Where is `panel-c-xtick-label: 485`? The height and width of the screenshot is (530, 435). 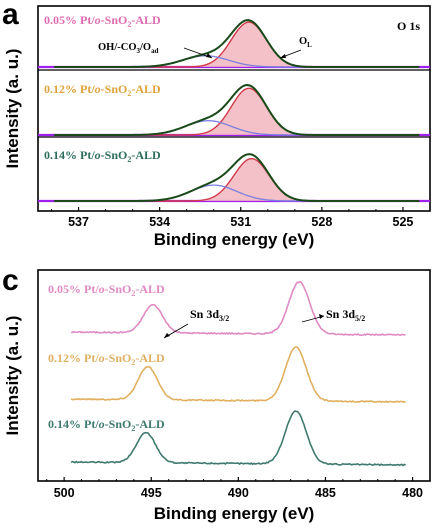
panel-c-xtick-label: 485 is located at coordinates (325, 493).